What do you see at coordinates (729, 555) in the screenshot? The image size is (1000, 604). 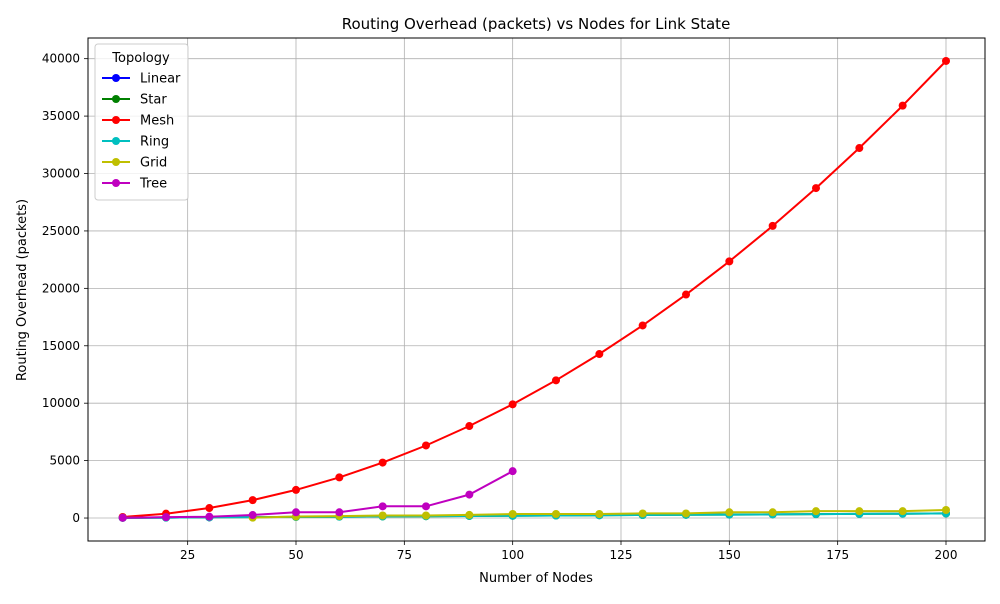 I see `x-tick-label: 150` at bounding box center [729, 555].